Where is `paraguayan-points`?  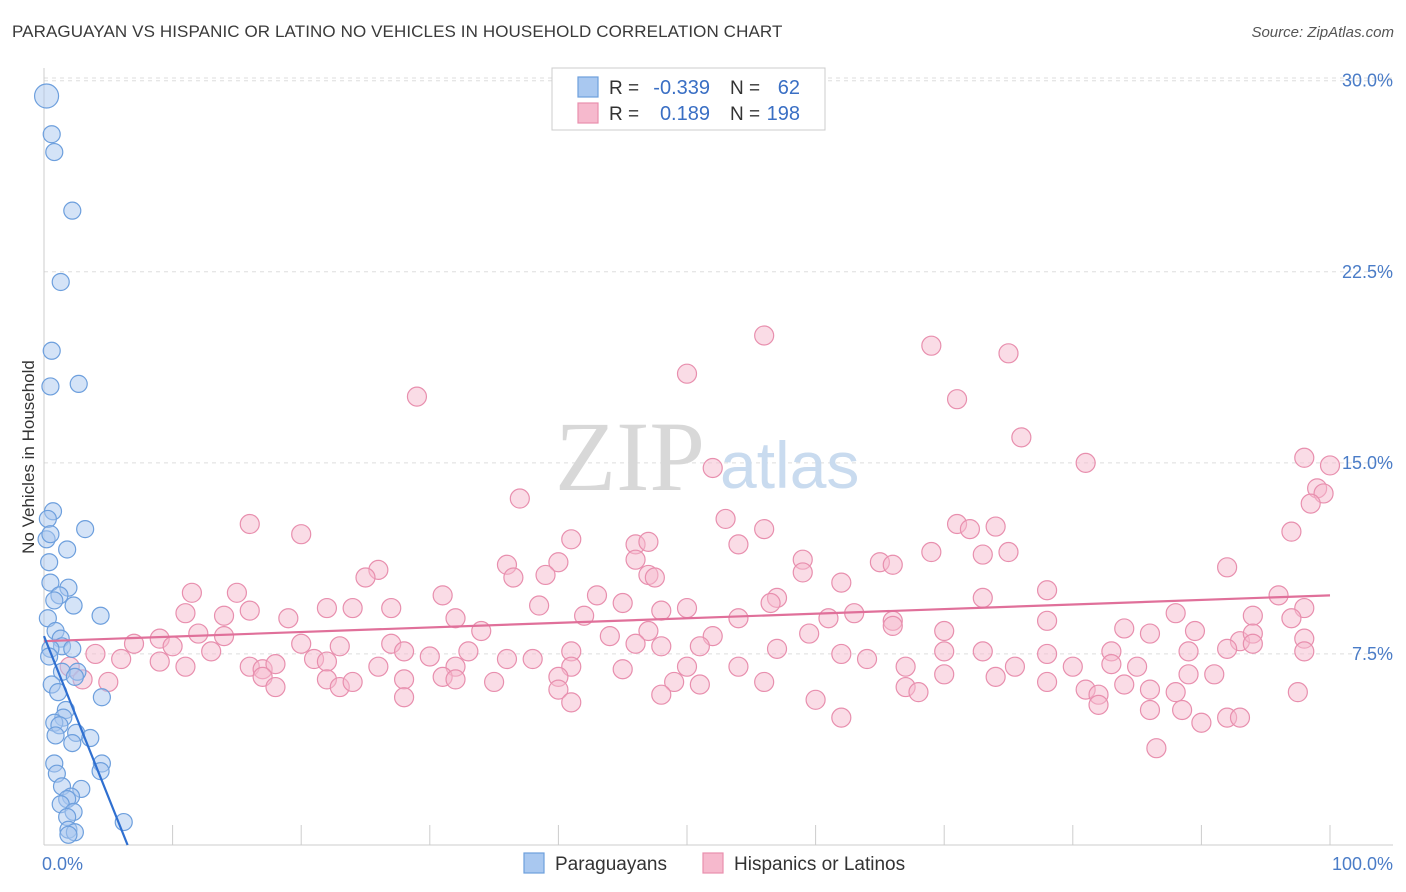
paraguayan-points is located at coordinates (83, 463).